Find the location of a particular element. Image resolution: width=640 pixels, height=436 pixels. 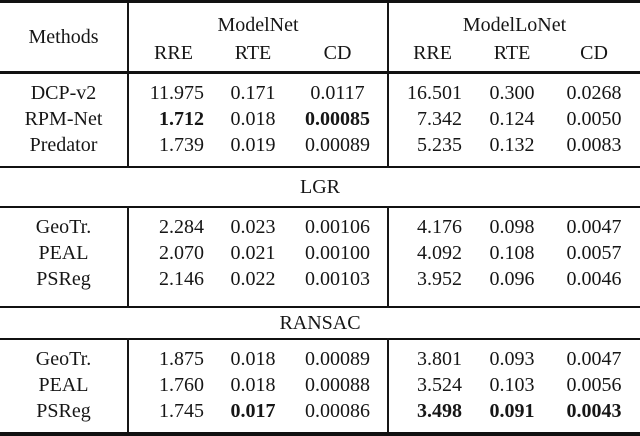

cell-psreg-ml-cd: 0.0043 is located at coordinates (594, 411).